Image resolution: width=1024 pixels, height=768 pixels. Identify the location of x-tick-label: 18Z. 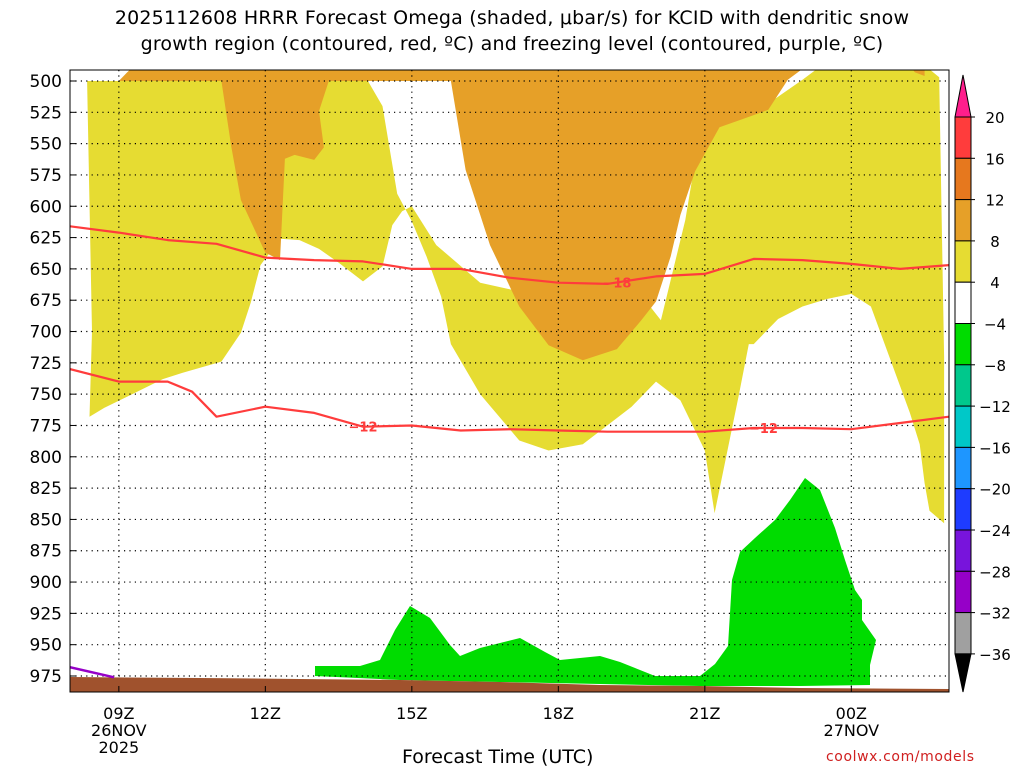
(558, 713).